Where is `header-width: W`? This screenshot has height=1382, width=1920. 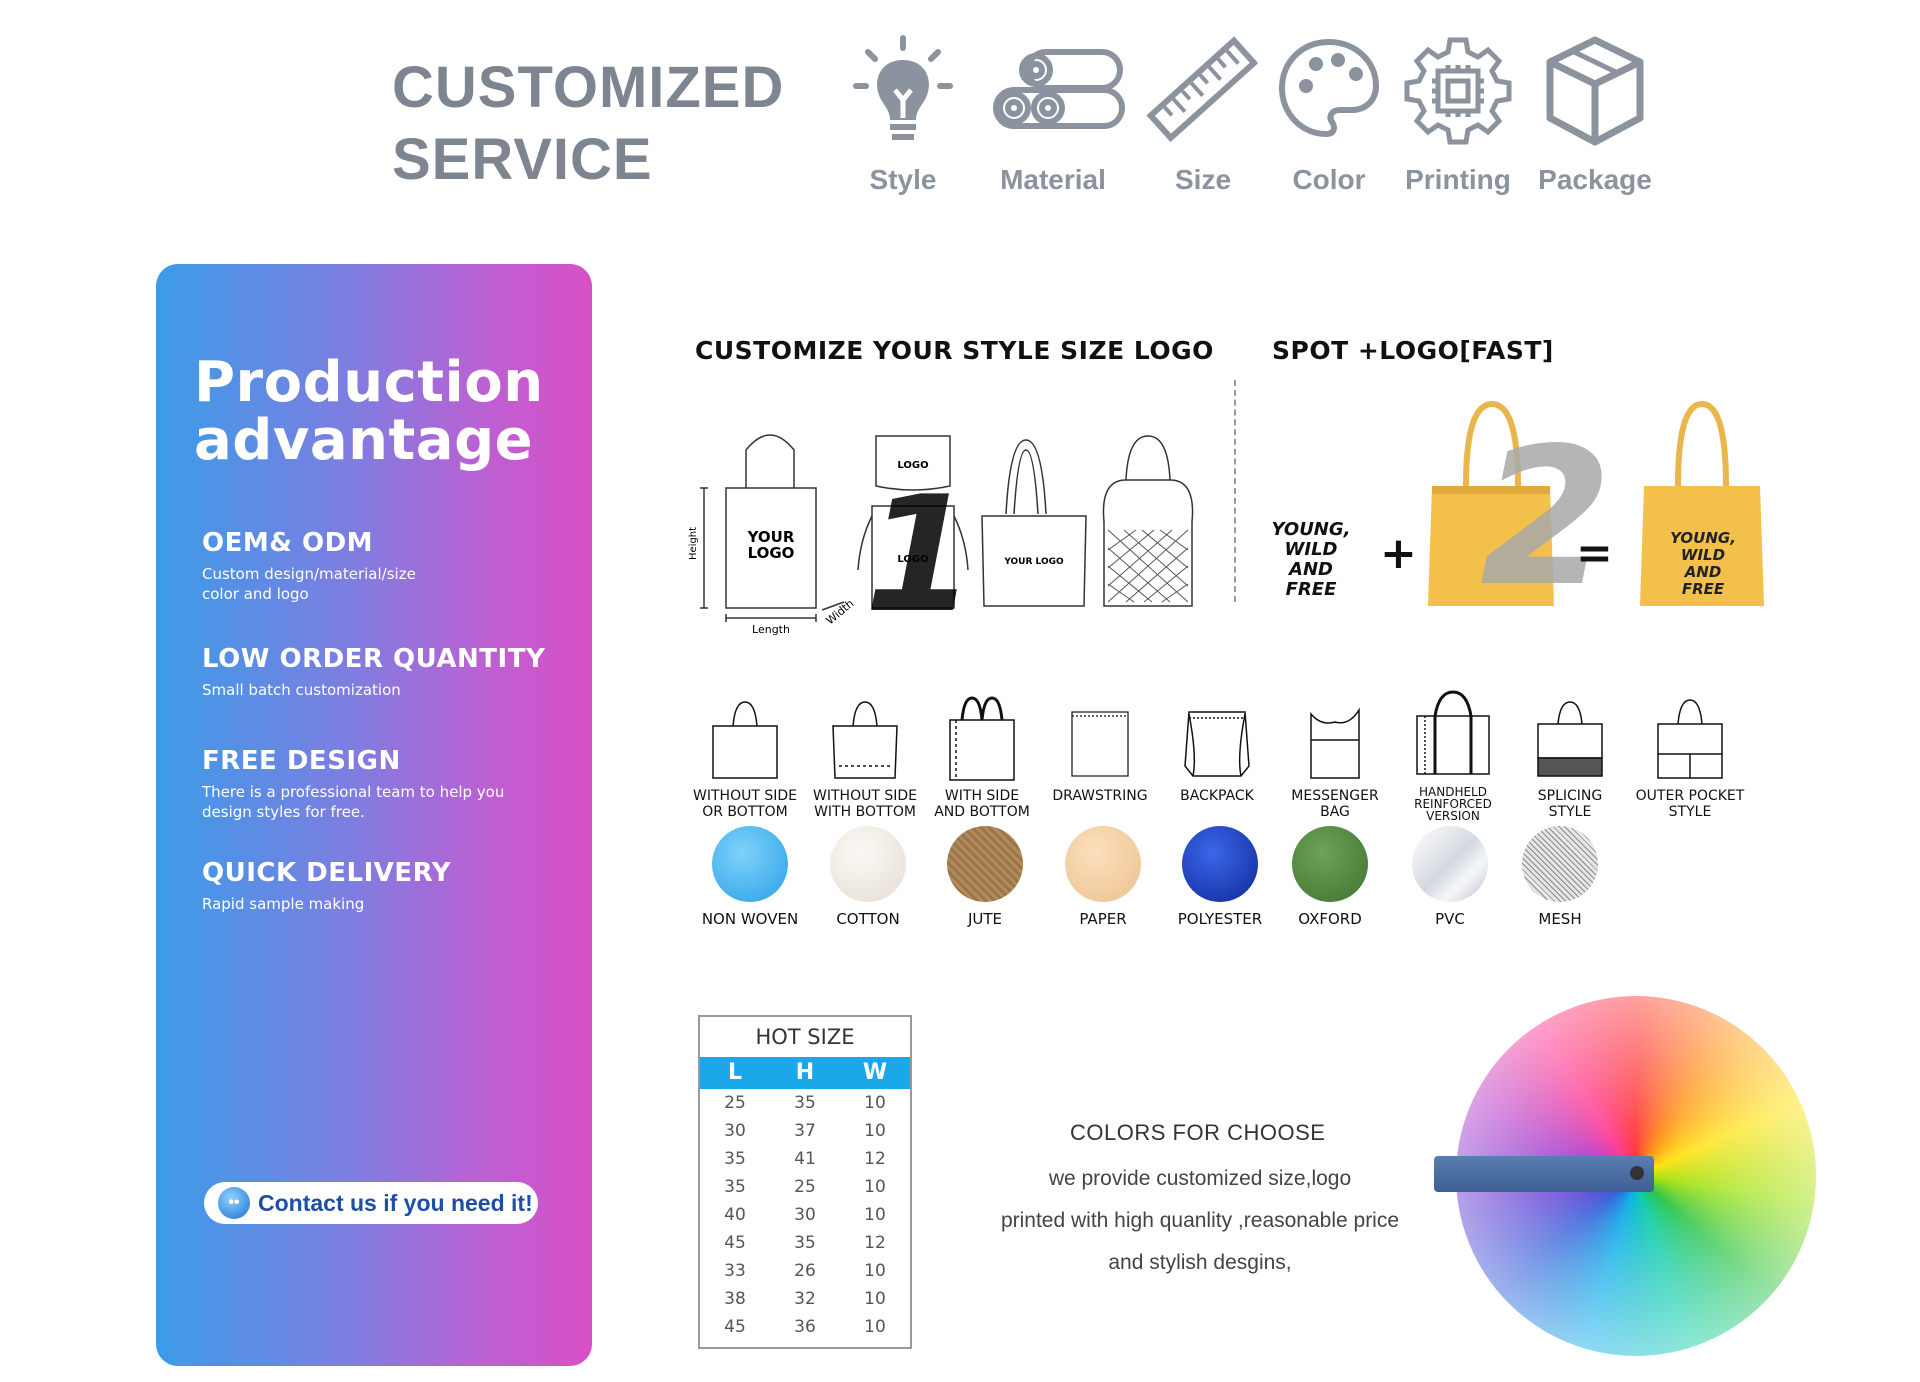 header-width: W is located at coordinates (875, 1072).